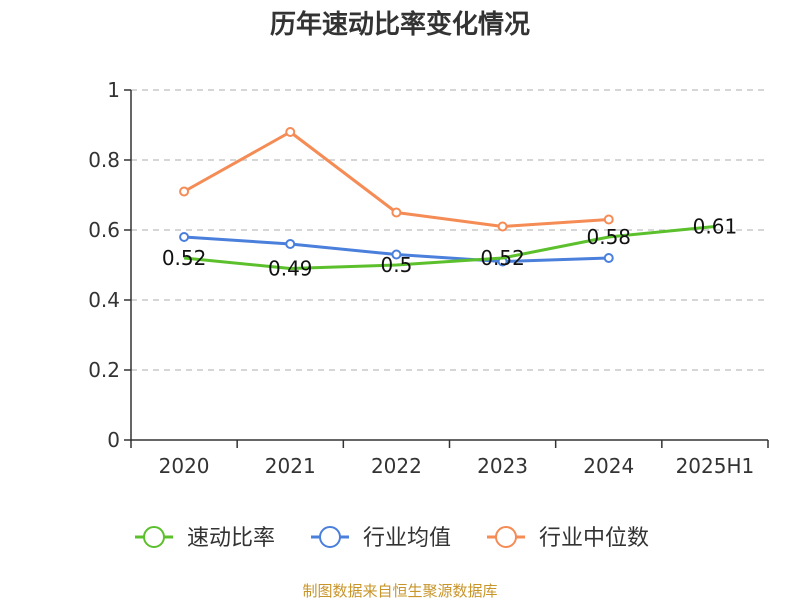  Describe the element at coordinates (231, 538) in the screenshot. I see `legend-label: 速动比率` at that location.